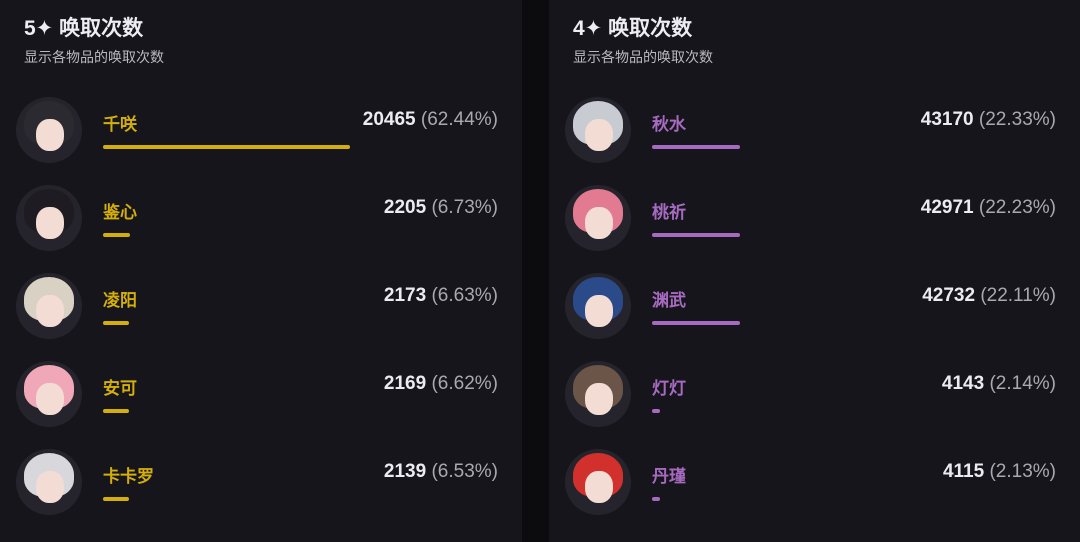  I want to click on item-value: 2205 (6.73%), so click(441, 208).